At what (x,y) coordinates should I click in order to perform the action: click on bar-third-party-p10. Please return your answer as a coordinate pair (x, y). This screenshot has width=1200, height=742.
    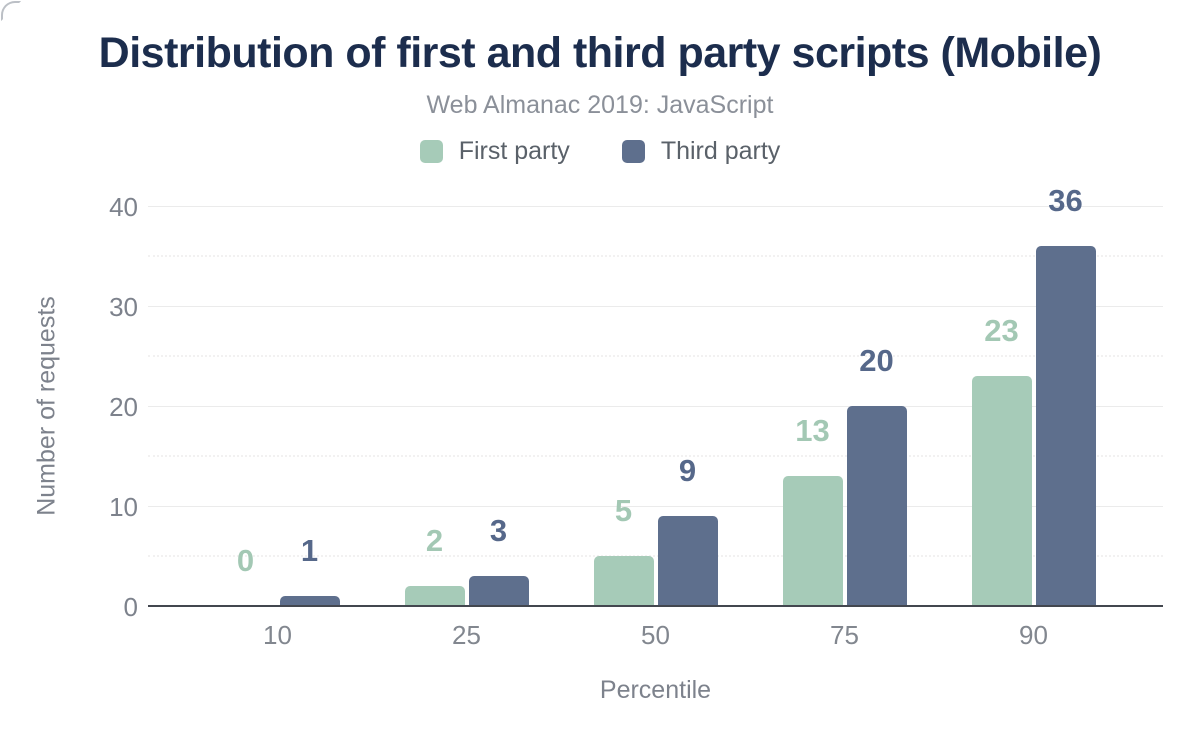
    Looking at the image, I should click on (309, 601).